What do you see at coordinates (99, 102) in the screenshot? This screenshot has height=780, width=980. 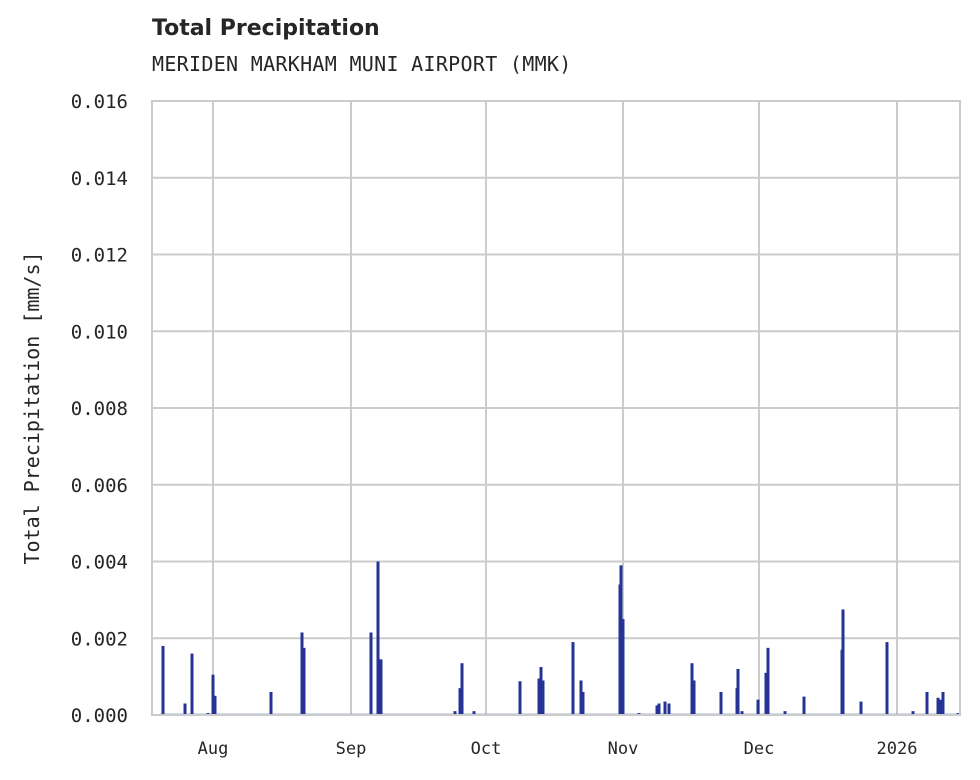 I see `y-tick-label: 0.016` at bounding box center [99, 102].